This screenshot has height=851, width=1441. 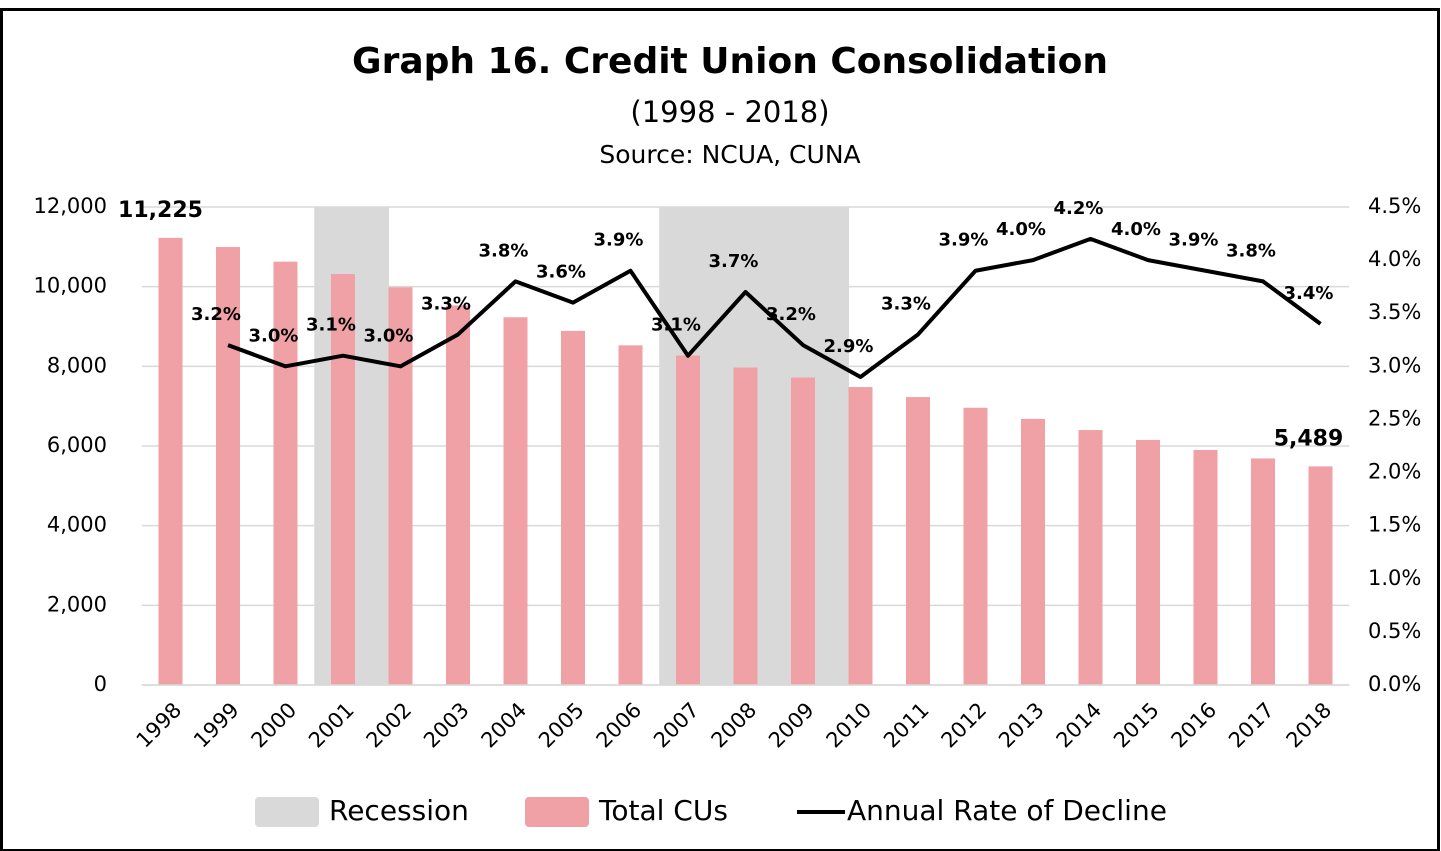 What do you see at coordinates (1394, 206) in the screenshot?
I see `y2-tick-label: 4.5%` at bounding box center [1394, 206].